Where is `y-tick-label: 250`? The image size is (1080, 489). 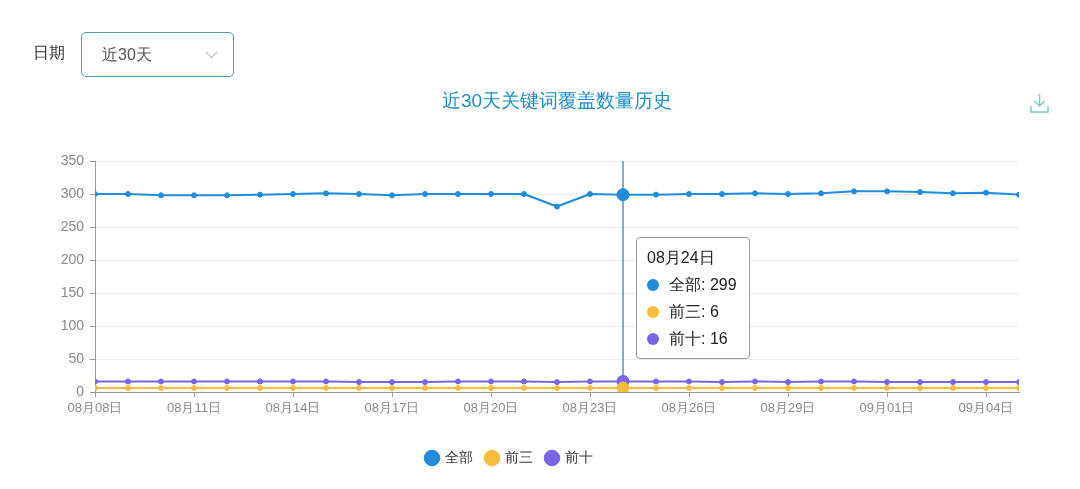
y-tick-label: 250 is located at coordinates (72, 225).